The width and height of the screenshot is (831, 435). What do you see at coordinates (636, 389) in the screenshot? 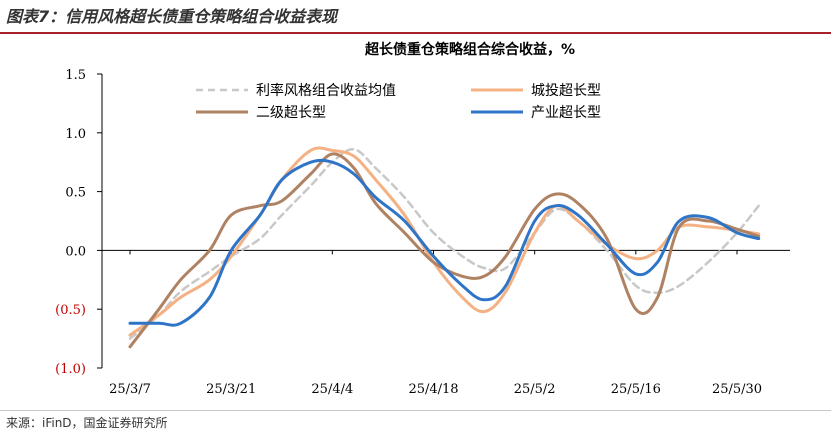
I see `x-tick-label: 25/5/16` at bounding box center [636, 389].